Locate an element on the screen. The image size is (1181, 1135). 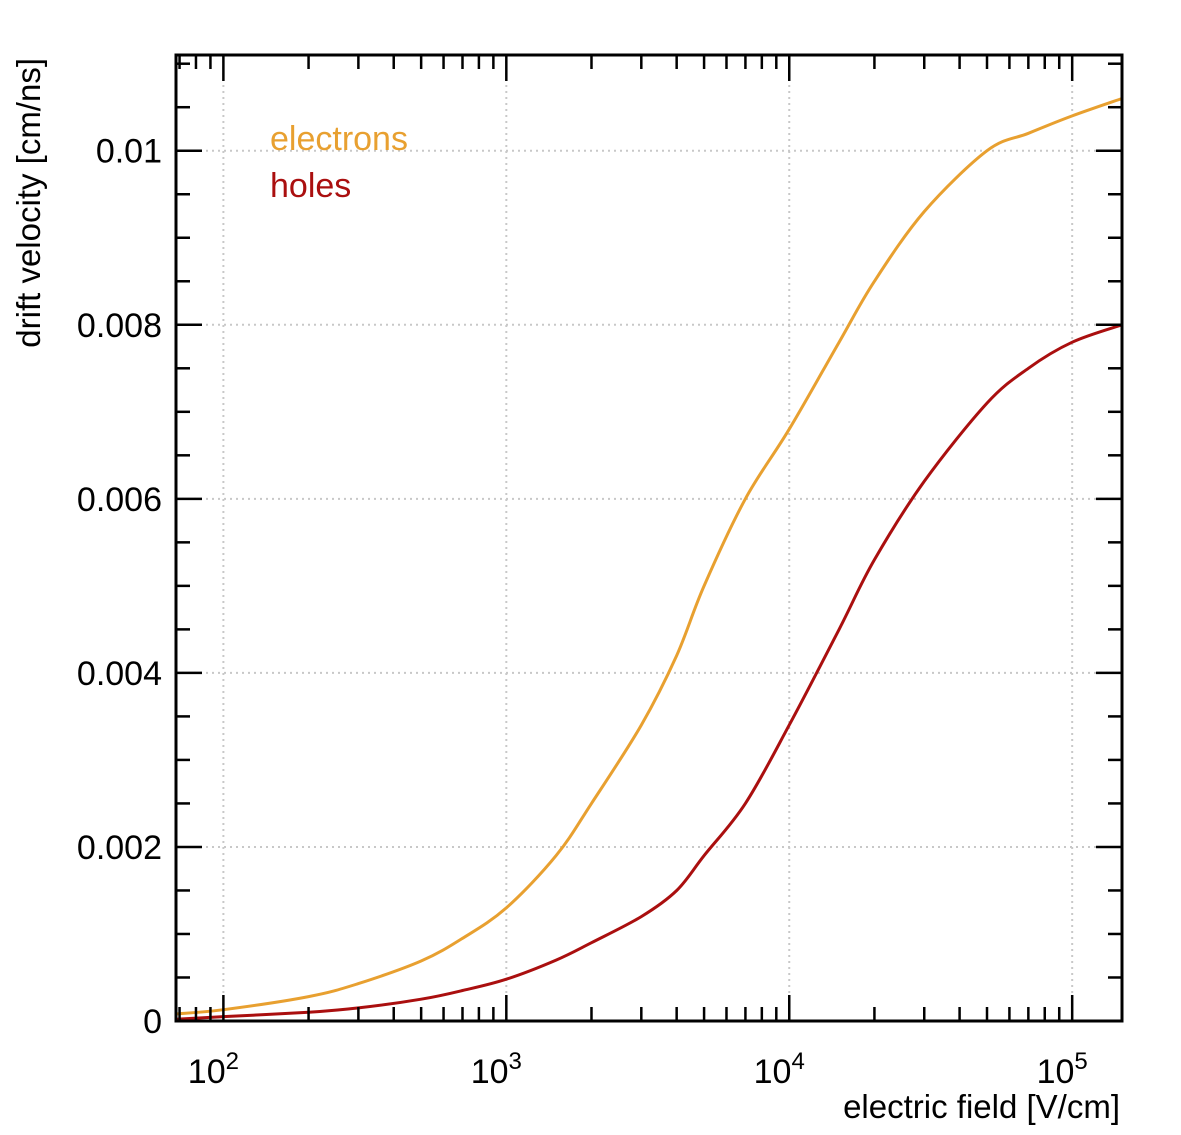
x-tick-label: 10² is located at coordinates (213, 1069).